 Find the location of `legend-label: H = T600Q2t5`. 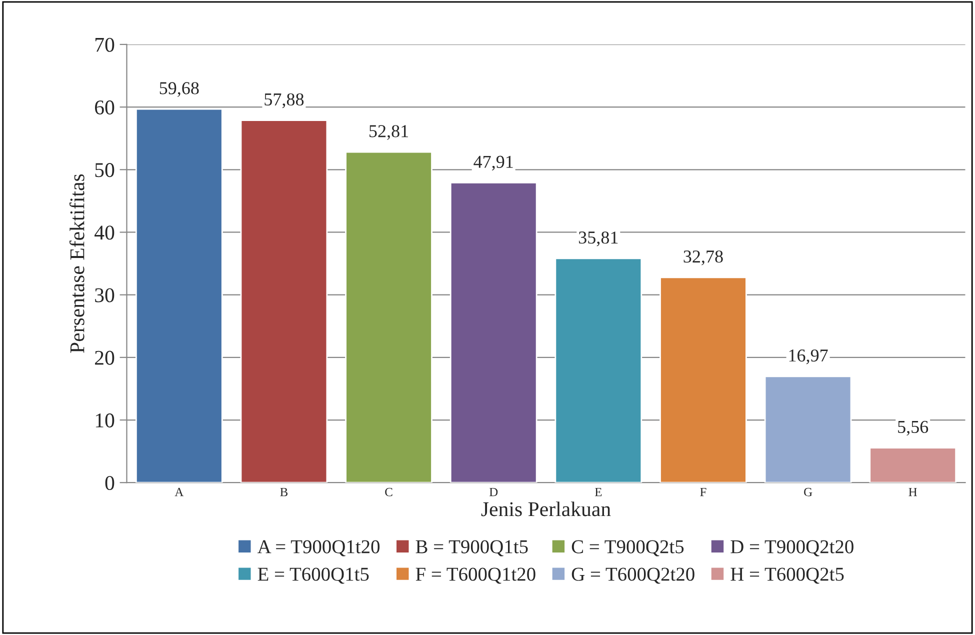

legend-label: H = T600Q2t5 is located at coordinates (787, 576).